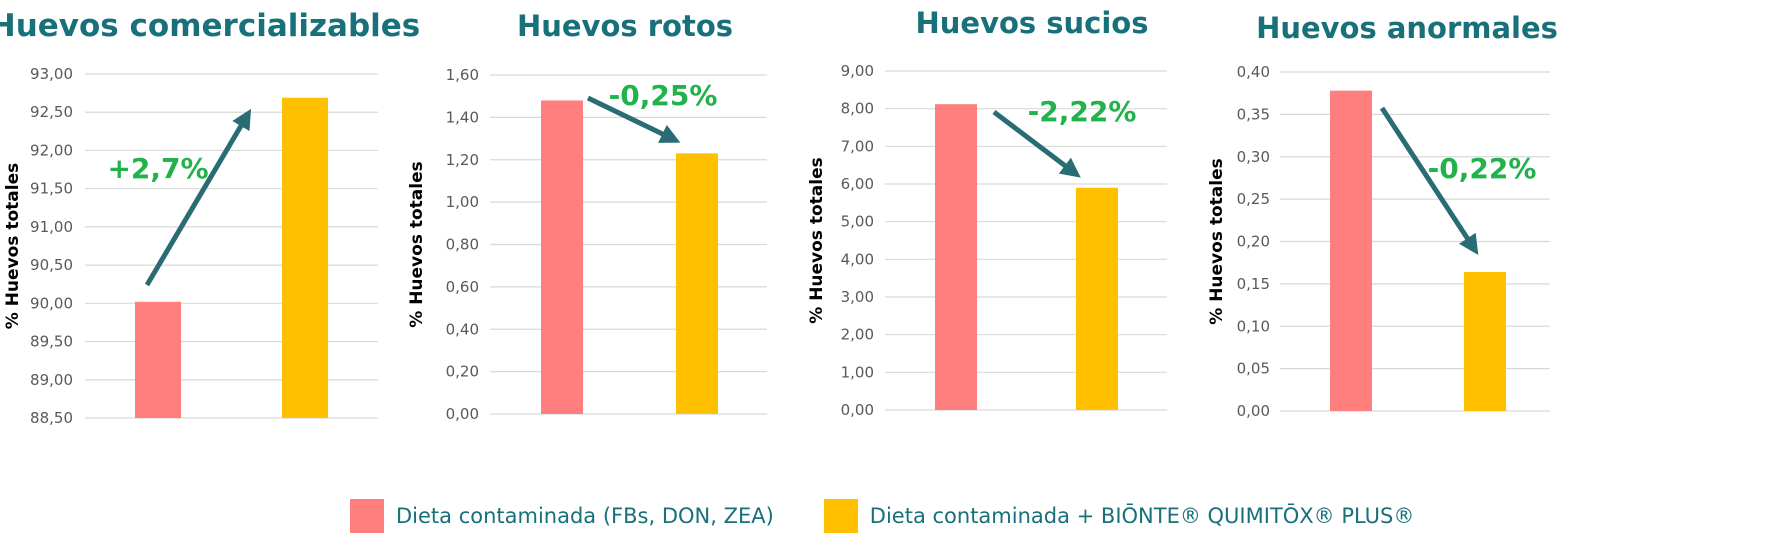 The image size is (1773, 550). What do you see at coordinates (857, 109) in the screenshot?
I see `y-tick-label: 8,00` at bounding box center [857, 109].